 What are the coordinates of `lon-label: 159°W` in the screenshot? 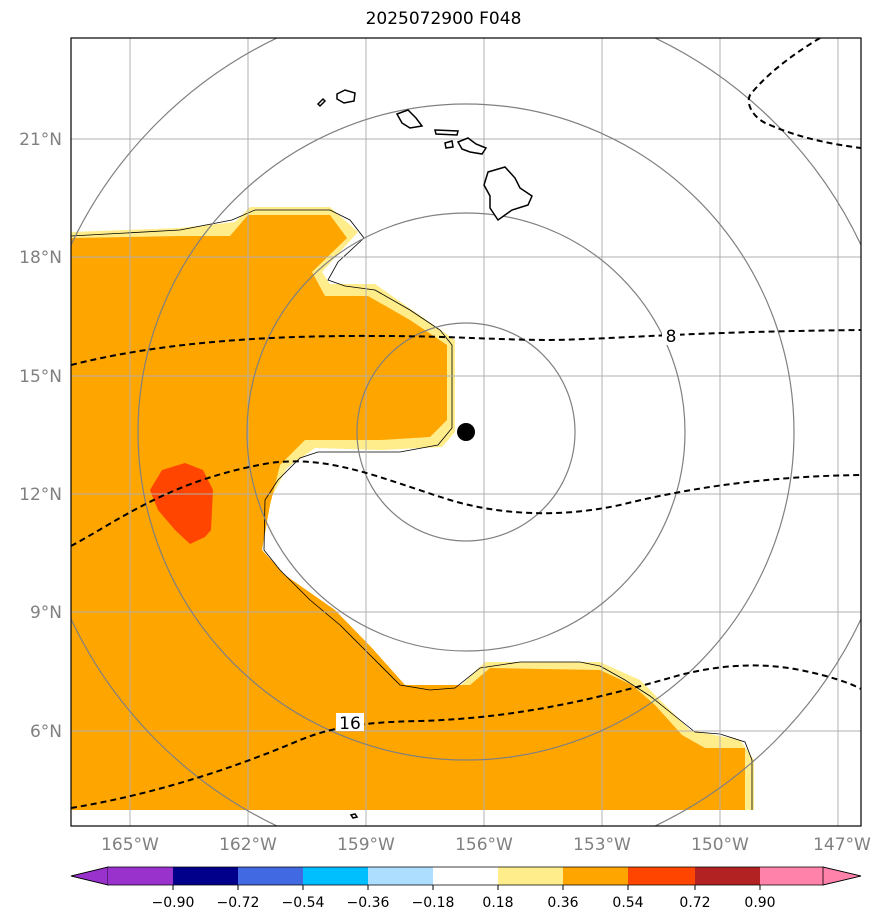 It's located at (366, 845).